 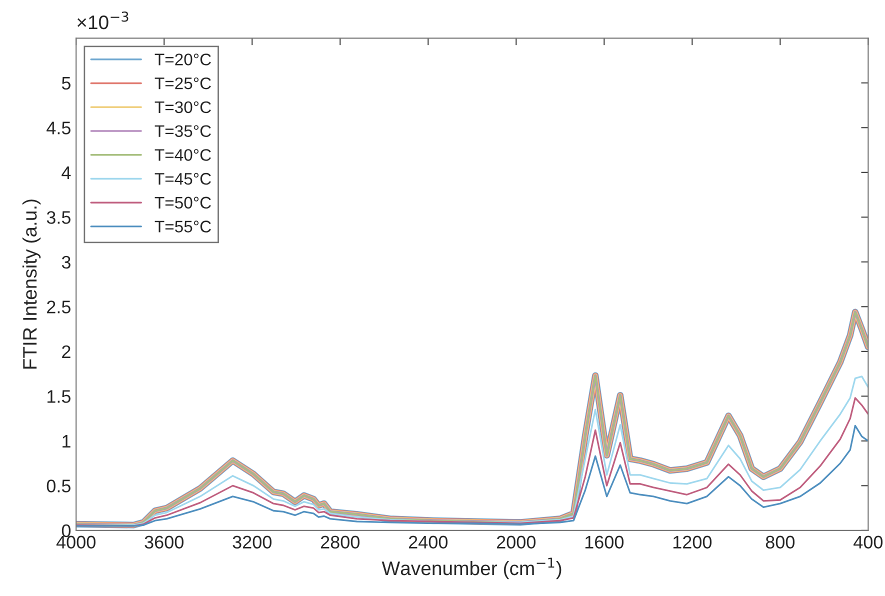 What do you see at coordinates (66, 83) in the screenshot?
I see `y-tick-label: 5` at bounding box center [66, 83].